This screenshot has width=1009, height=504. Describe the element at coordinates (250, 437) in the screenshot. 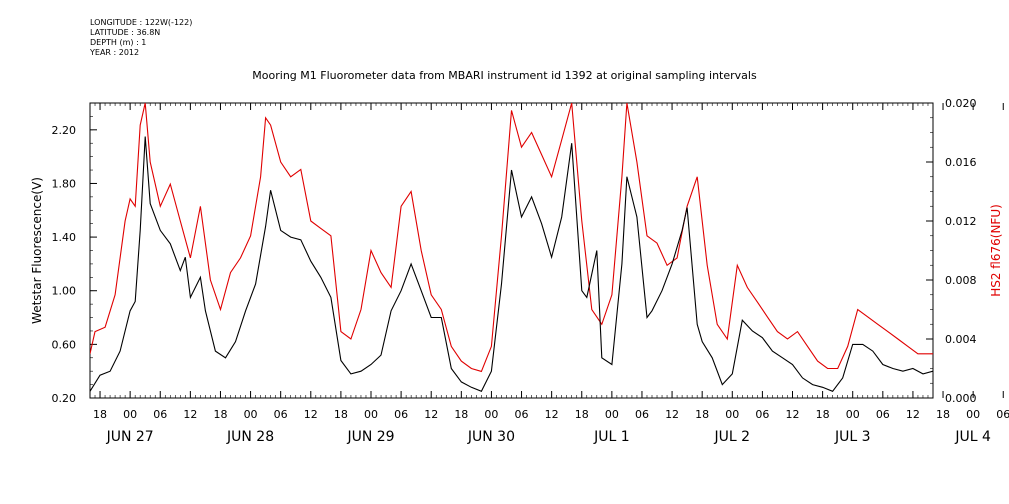

I see `x-day-label: JUN 28` at that location.